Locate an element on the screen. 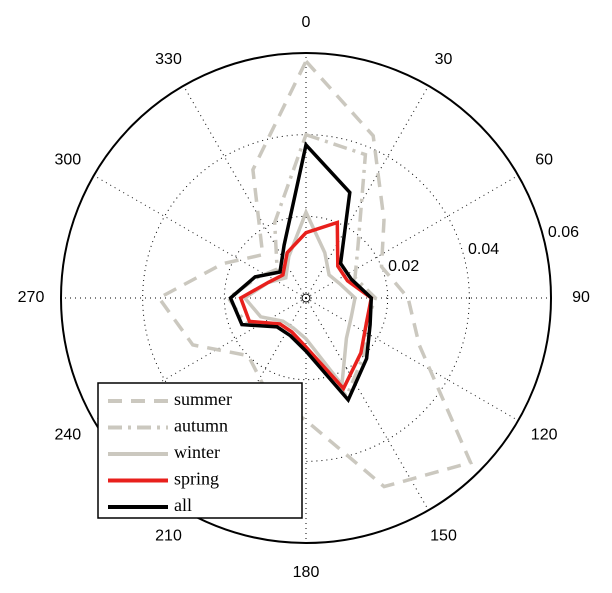  legend: summer autumn winter spring all is located at coordinates (200, 450).